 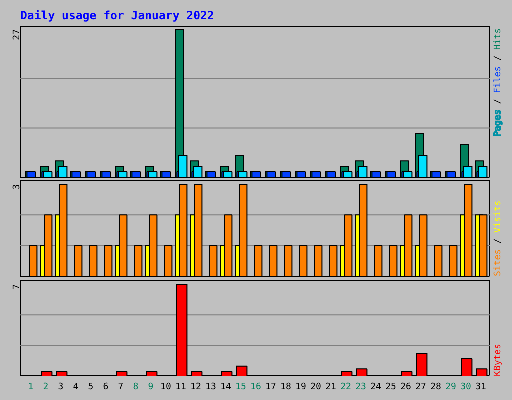 I want to click on x-tick-label: 12, so click(x=196, y=387).